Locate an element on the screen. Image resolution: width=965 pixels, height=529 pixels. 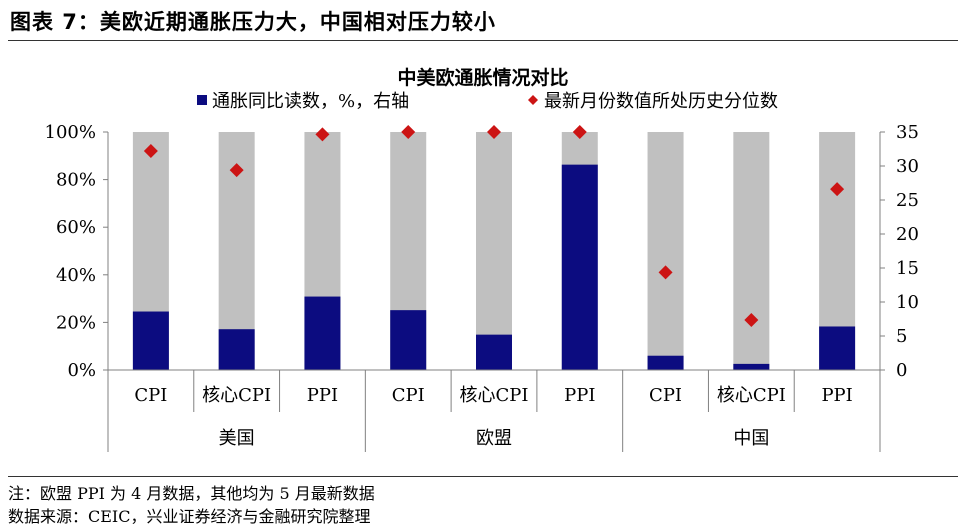
right-axis-tick-label: 25 is located at coordinates (907, 200).